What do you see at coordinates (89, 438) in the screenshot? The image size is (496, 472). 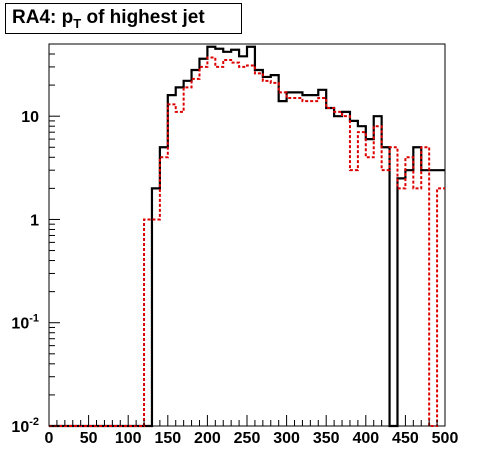 I see `x-tick-label: 50` at bounding box center [89, 438].